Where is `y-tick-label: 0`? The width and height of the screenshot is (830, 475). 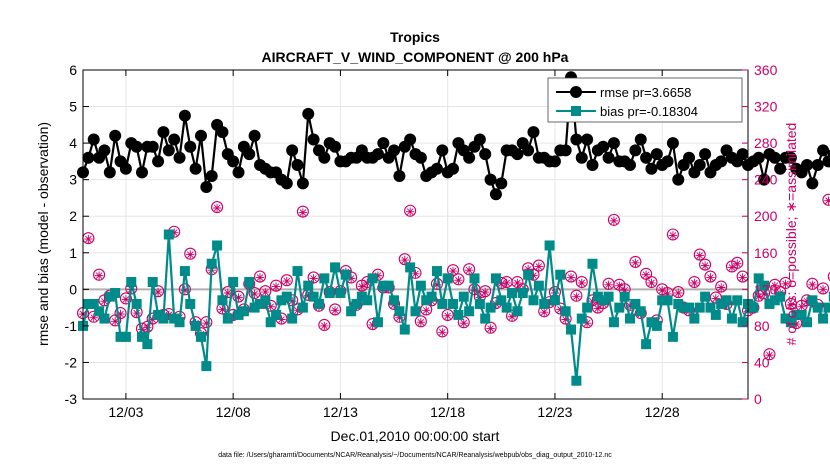
y-tick-label: 0 is located at coordinates (73, 289).